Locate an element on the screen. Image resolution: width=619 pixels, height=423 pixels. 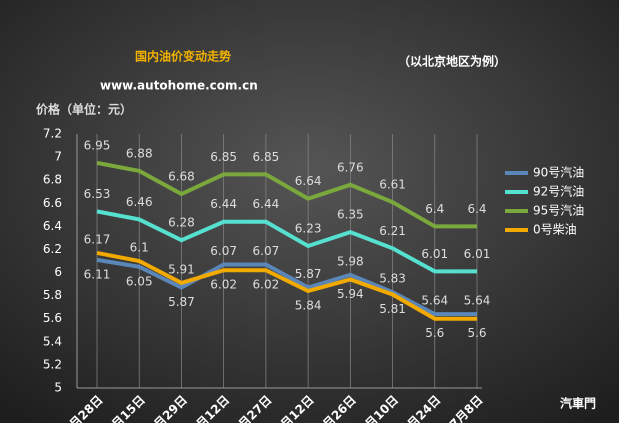
value-label: 6.28 is located at coordinates (181, 223).